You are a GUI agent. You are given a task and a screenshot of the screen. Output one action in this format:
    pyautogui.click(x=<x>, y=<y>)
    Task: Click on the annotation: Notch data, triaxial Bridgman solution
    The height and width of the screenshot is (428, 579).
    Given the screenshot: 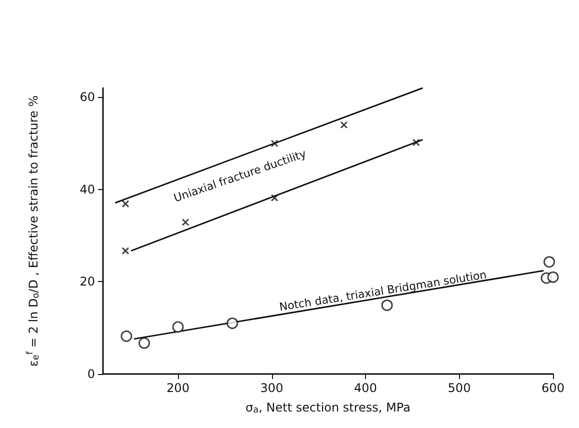 What is the action you would take?
    pyautogui.click(x=383, y=291)
    